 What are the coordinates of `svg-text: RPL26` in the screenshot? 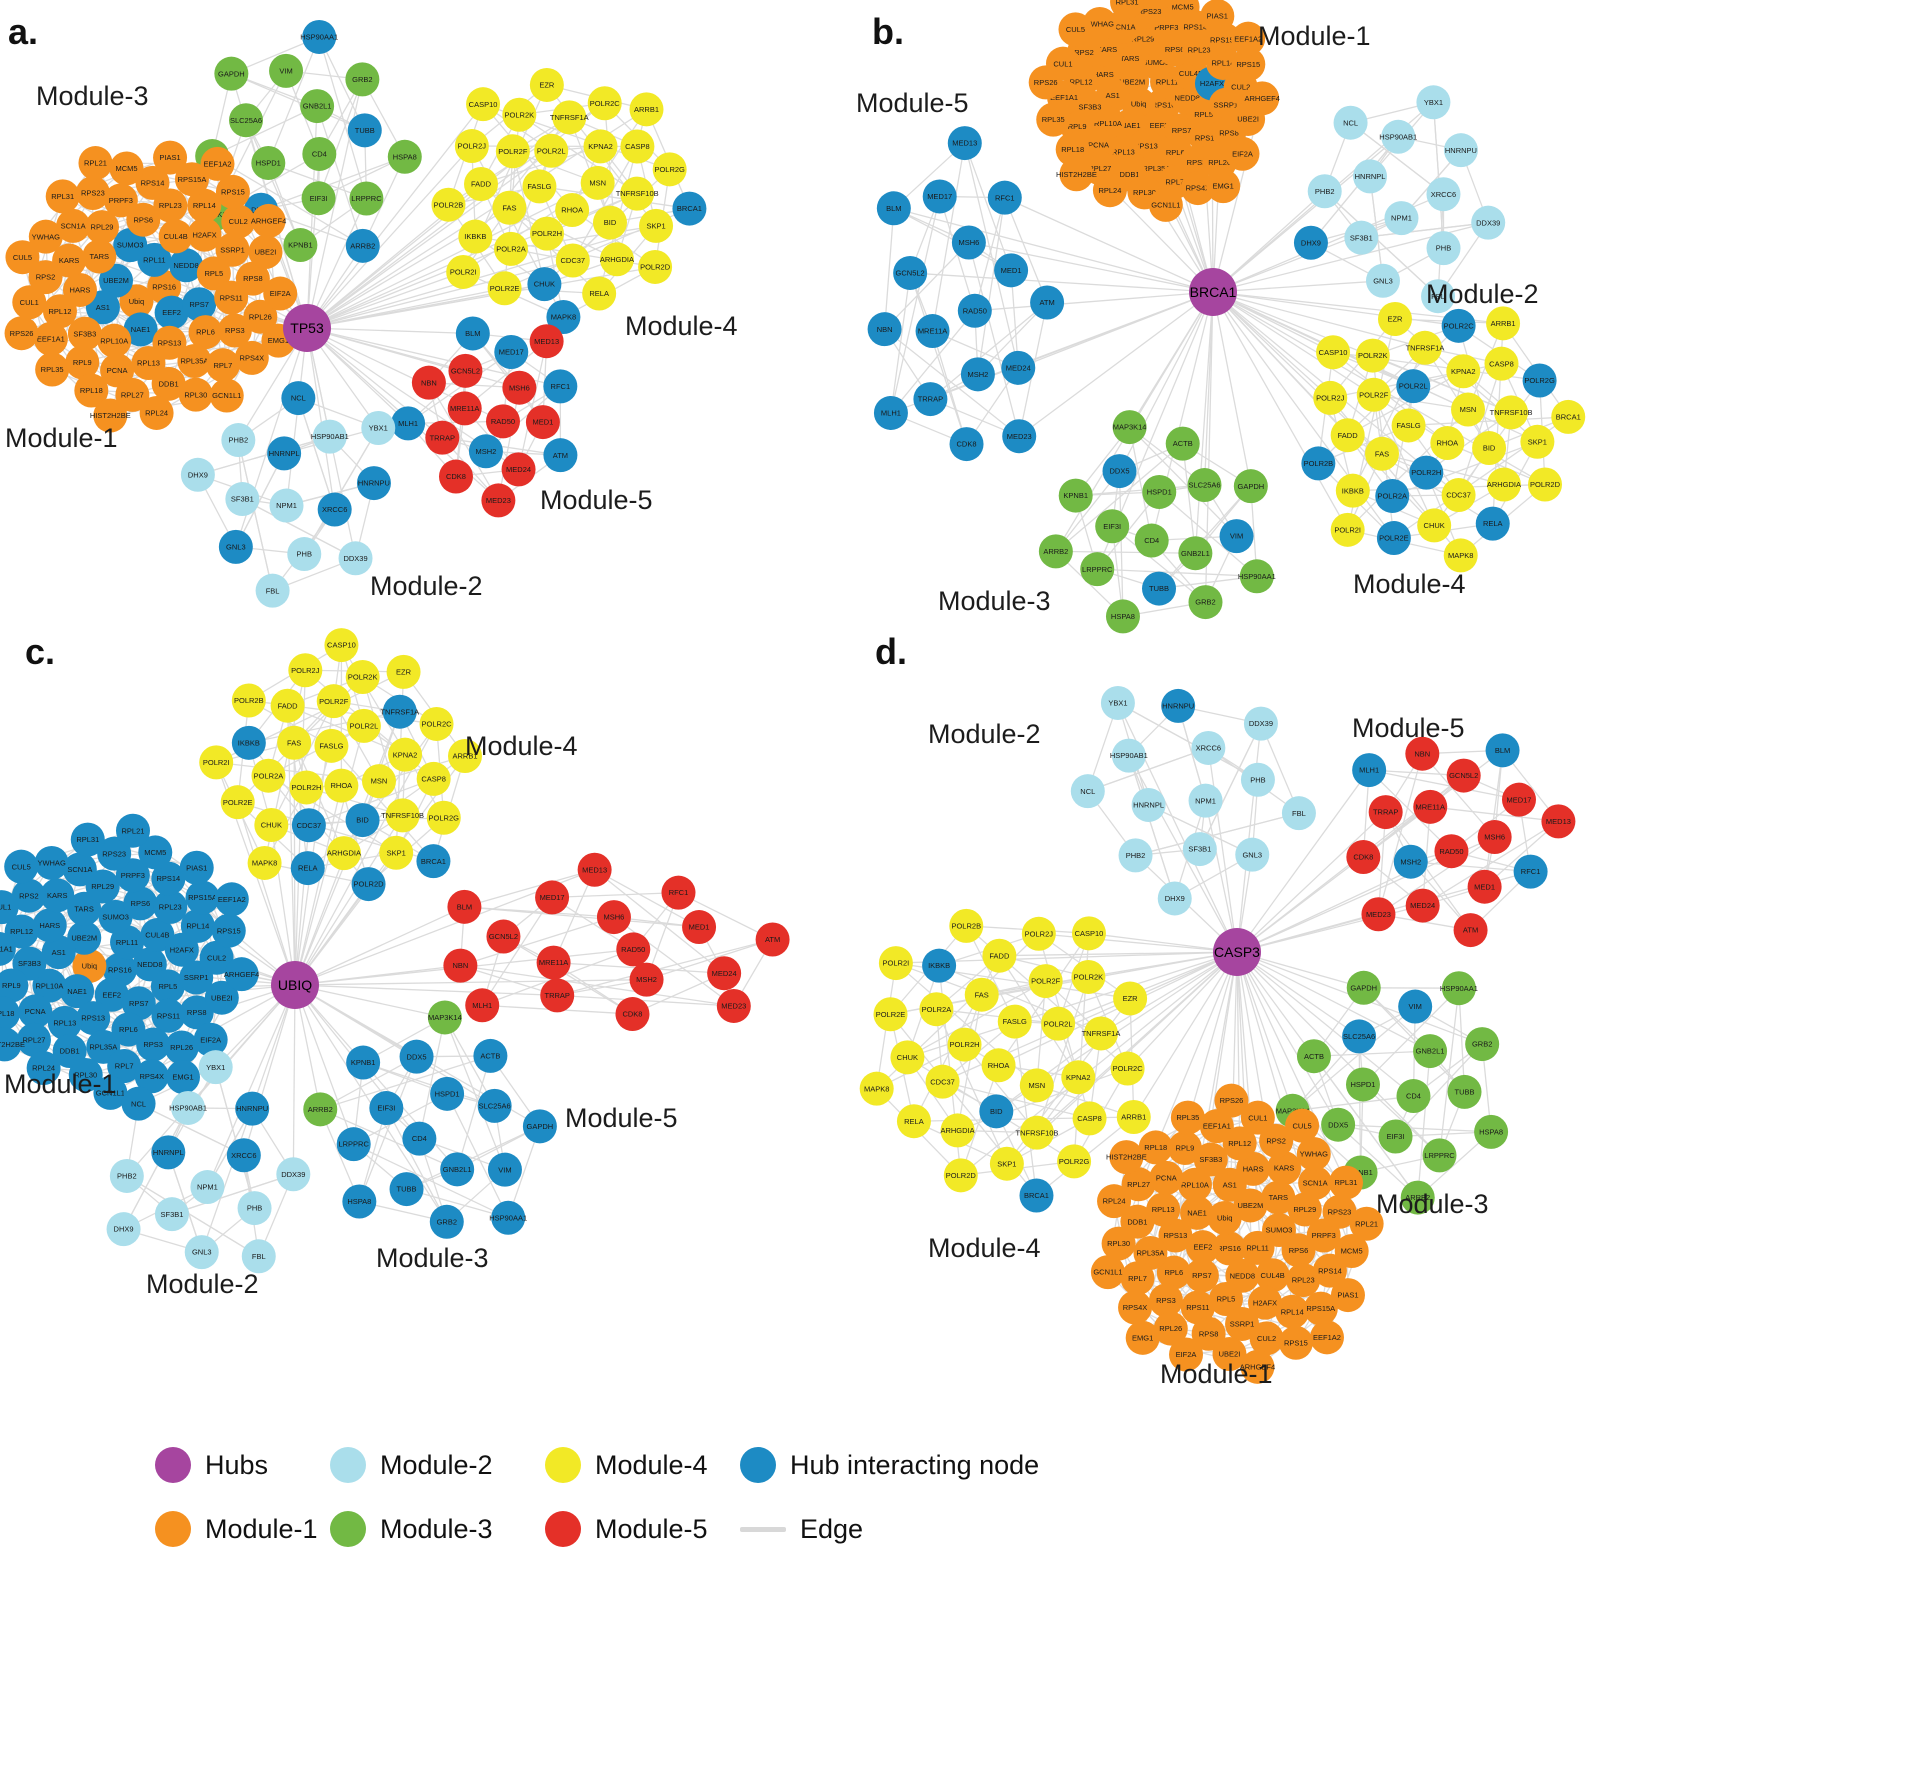 It's located at (1170, 1328).